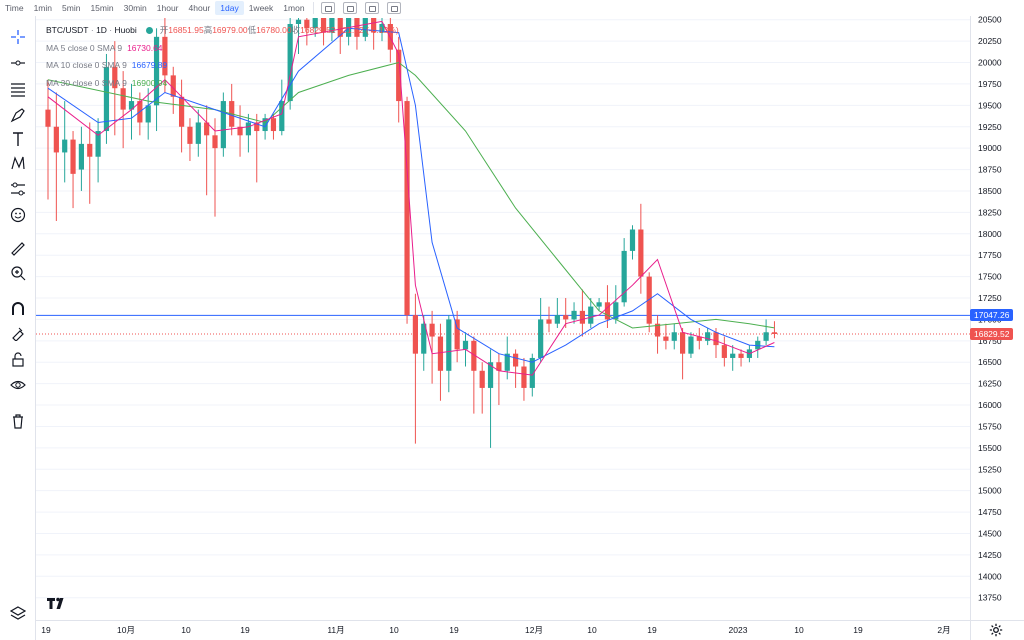 This screenshot has height=640, width=1024. What do you see at coordinates (18, 385) in the screenshot?
I see `eye-icon` at bounding box center [18, 385].